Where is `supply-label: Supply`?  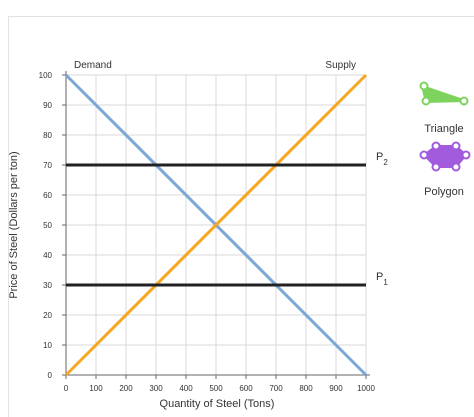 supply-label: Supply is located at coordinates (340, 65).